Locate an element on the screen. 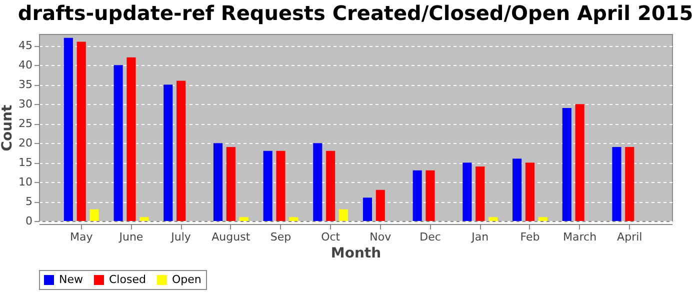 The image size is (700, 300). x-tick-label: March is located at coordinates (580, 237).